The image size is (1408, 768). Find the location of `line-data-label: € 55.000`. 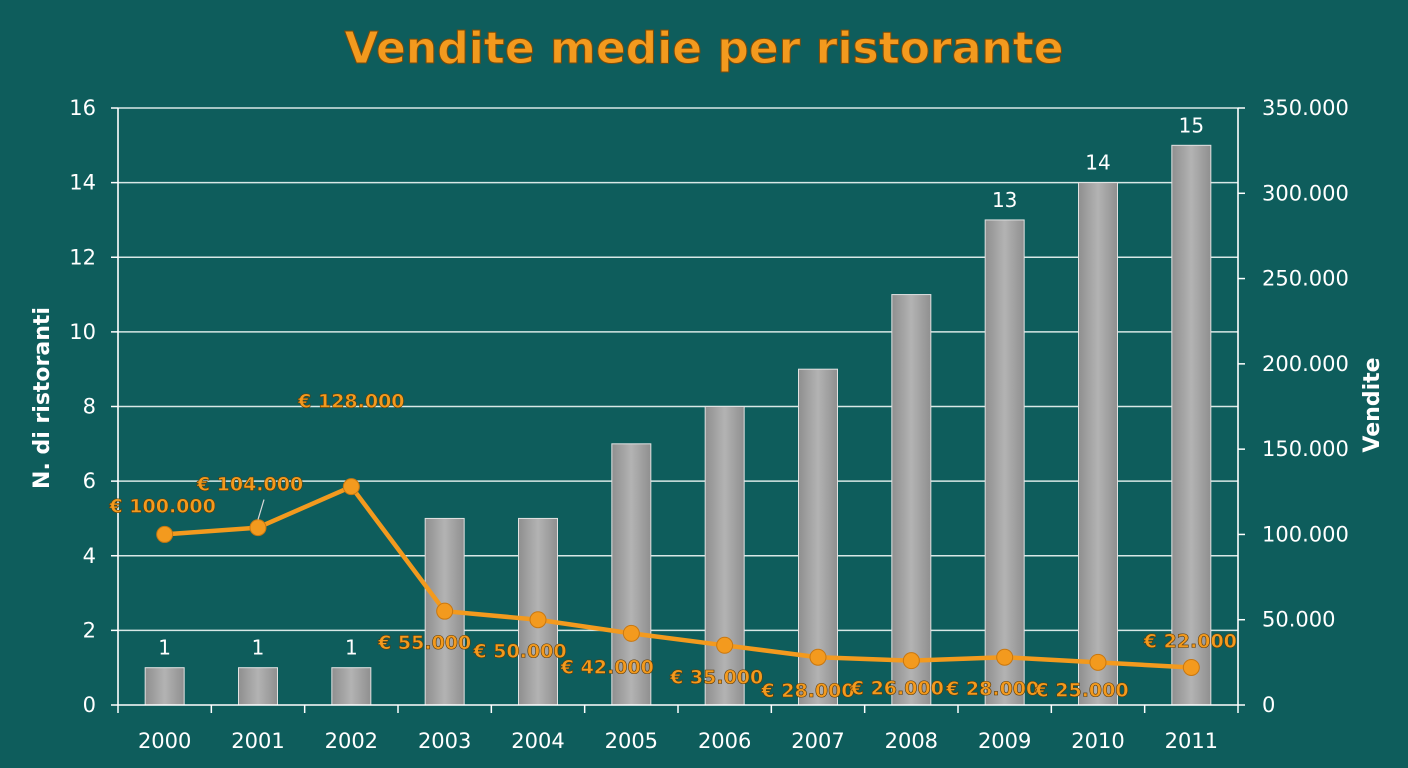

line-data-label: € 55.000 is located at coordinates (424, 643).